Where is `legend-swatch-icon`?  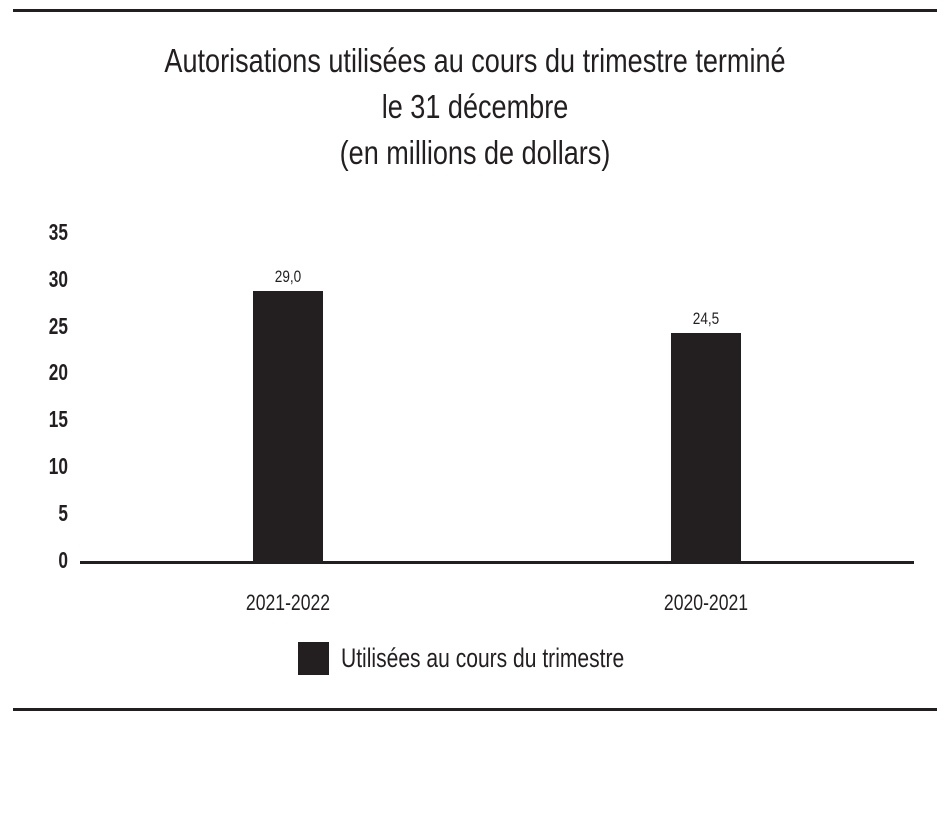
legend-swatch-icon is located at coordinates (313, 658).